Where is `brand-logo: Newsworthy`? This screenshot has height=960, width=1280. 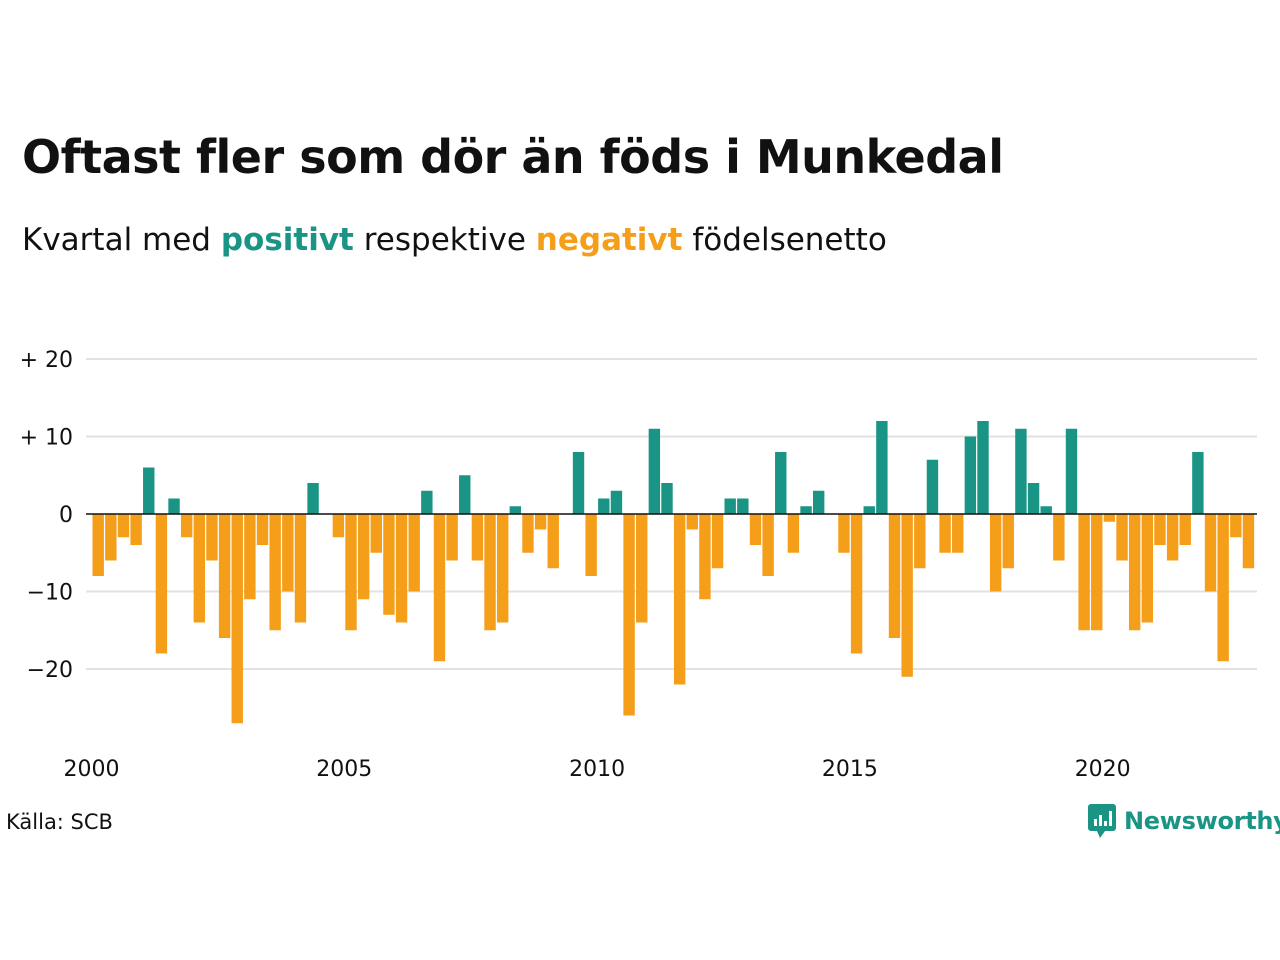 brand-logo: Newsworthy is located at coordinates (1184, 821).